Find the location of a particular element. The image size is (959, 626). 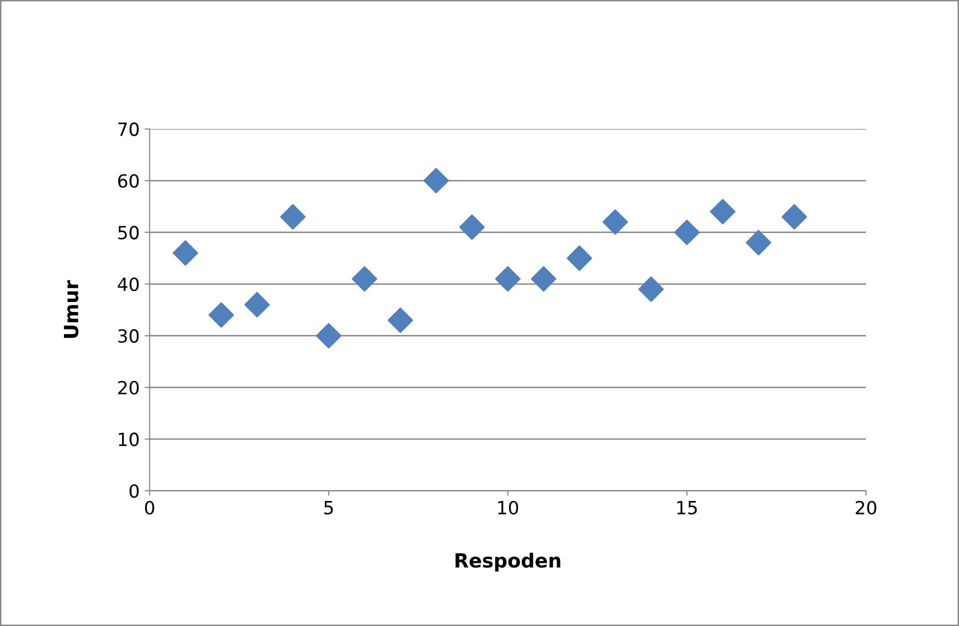

x-tick-label: 15 is located at coordinates (687, 507).